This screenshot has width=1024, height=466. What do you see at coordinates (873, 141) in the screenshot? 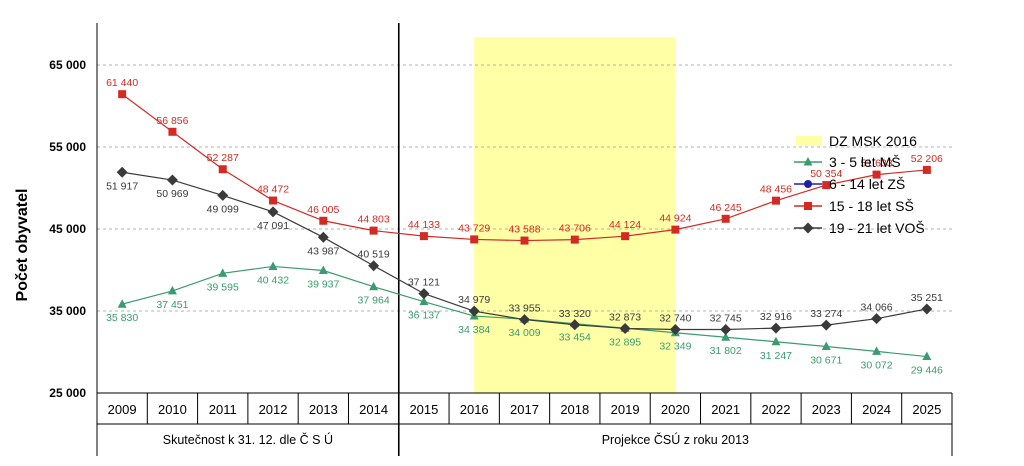
I see `legend-label: DZ MSK 2016` at bounding box center [873, 141].